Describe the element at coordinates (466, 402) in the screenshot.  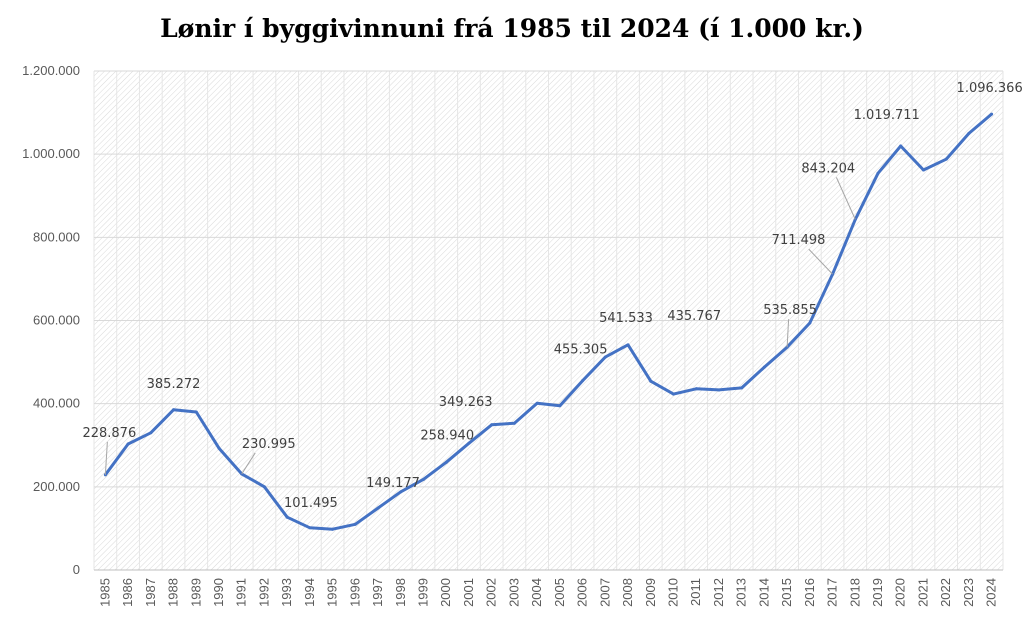
I see `data-label: 349.263` at that location.